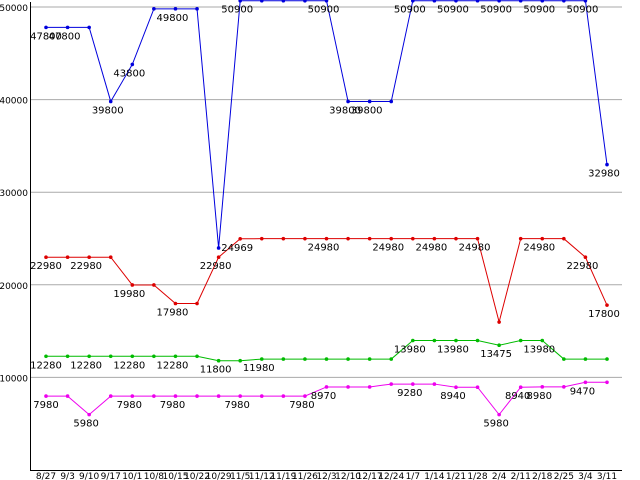 This screenshot has height=480, width=640. I want to click on point-value-label: 43800, so click(129, 73).